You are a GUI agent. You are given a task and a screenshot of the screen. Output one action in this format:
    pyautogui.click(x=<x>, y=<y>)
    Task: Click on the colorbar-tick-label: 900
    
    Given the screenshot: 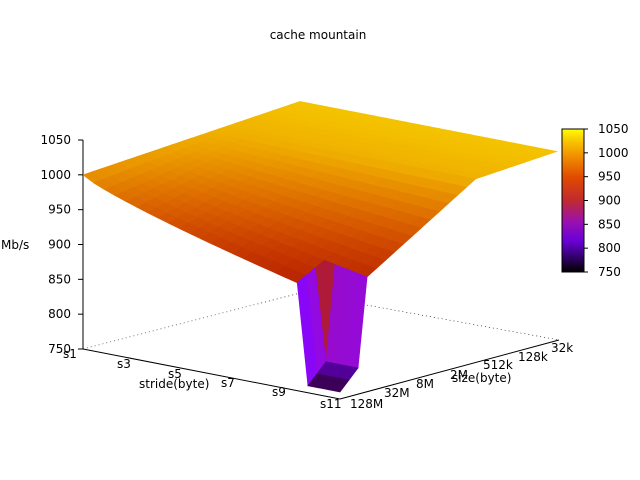 What is the action you would take?
    pyautogui.click(x=609, y=201)
    